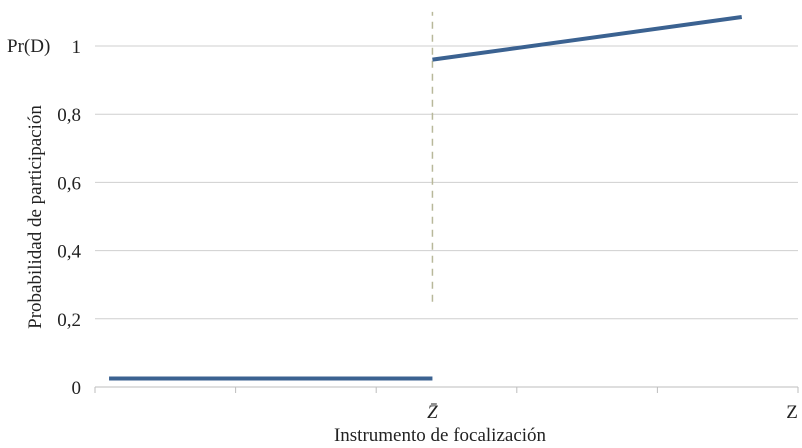 This screenshot has height=448, width=802. Describe the element at coordinates (77, 388) in the screenshot. I see `y-tick-label-0: 0` at that location.